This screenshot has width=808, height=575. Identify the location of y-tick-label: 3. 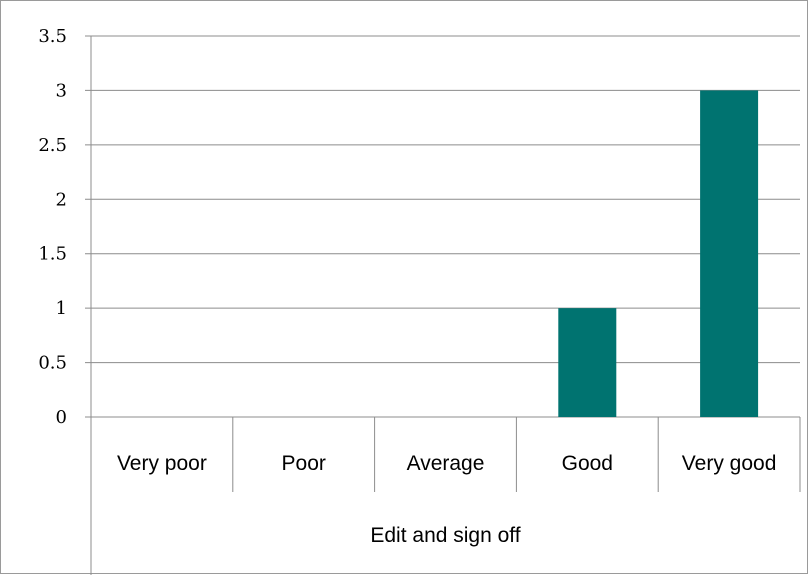
(61, 90).